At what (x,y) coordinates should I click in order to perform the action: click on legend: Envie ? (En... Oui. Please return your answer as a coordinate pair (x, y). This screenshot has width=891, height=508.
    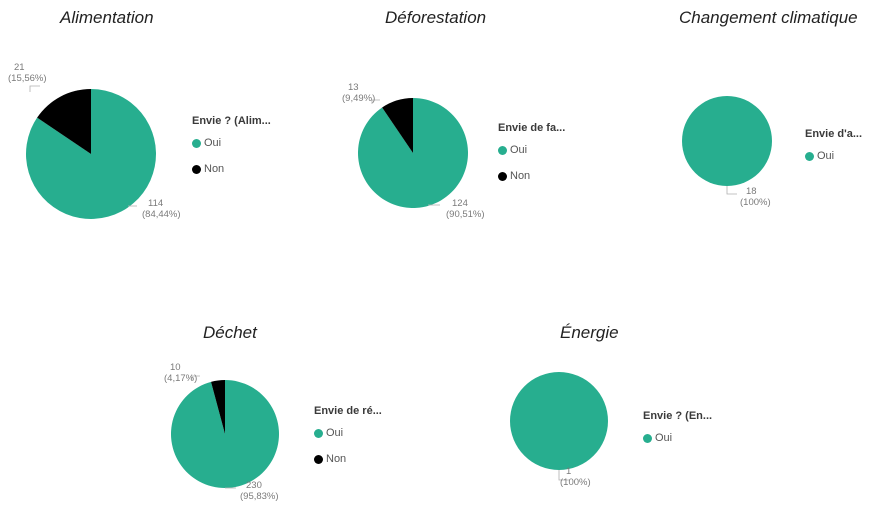
    Looking at the image, I should click on (677, 434).